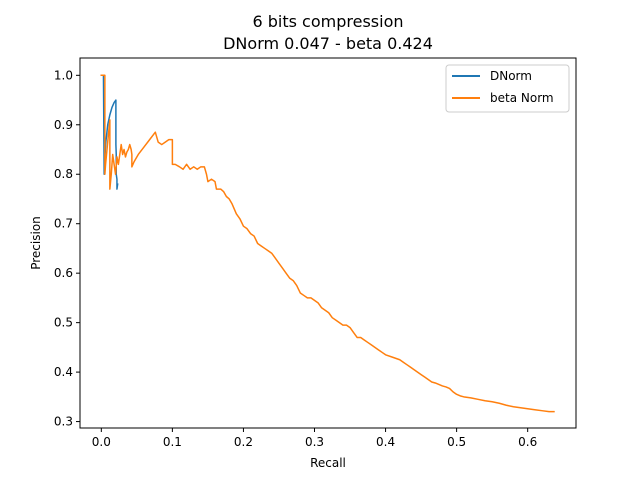 Image resolution: width=640 pixels, height=480 pixels. What do you see at coordinates (63, 372) in the screenshot?
I see `y-tick-label: 0.4` at bounding box center [63, 372].